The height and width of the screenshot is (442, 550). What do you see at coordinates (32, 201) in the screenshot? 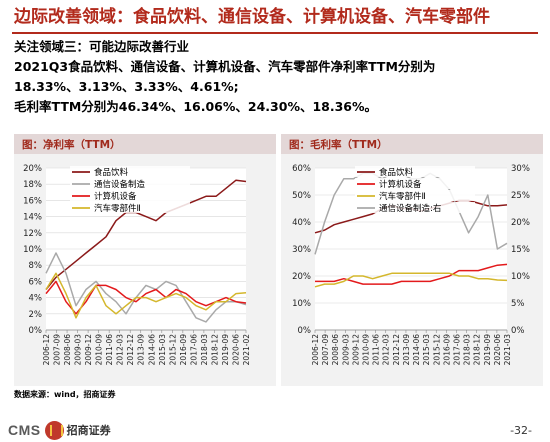
I see `y-tick-label: 16%` at bounding box center [32, 201].